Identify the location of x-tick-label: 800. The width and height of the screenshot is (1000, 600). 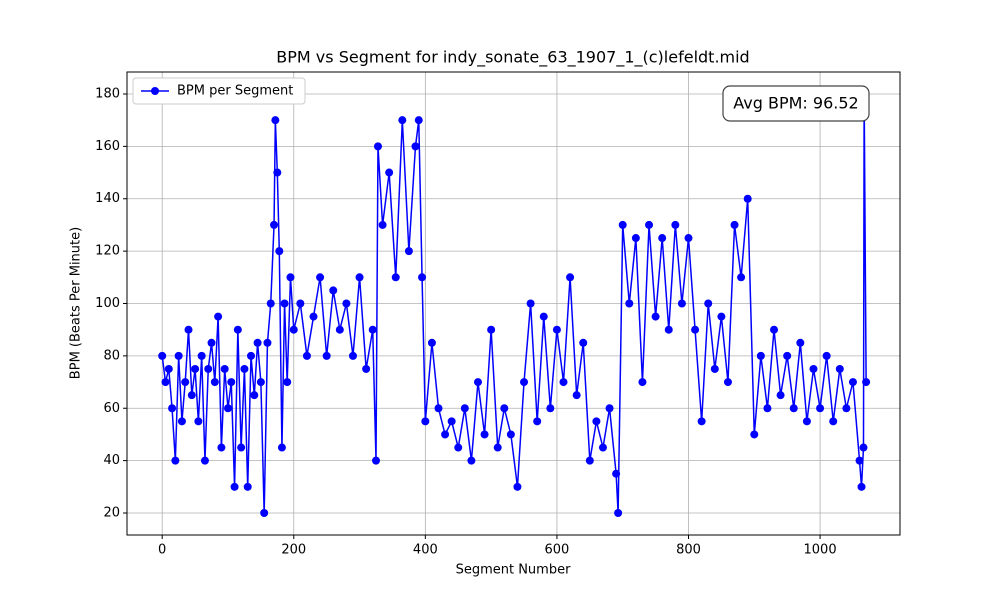
(688, 550).